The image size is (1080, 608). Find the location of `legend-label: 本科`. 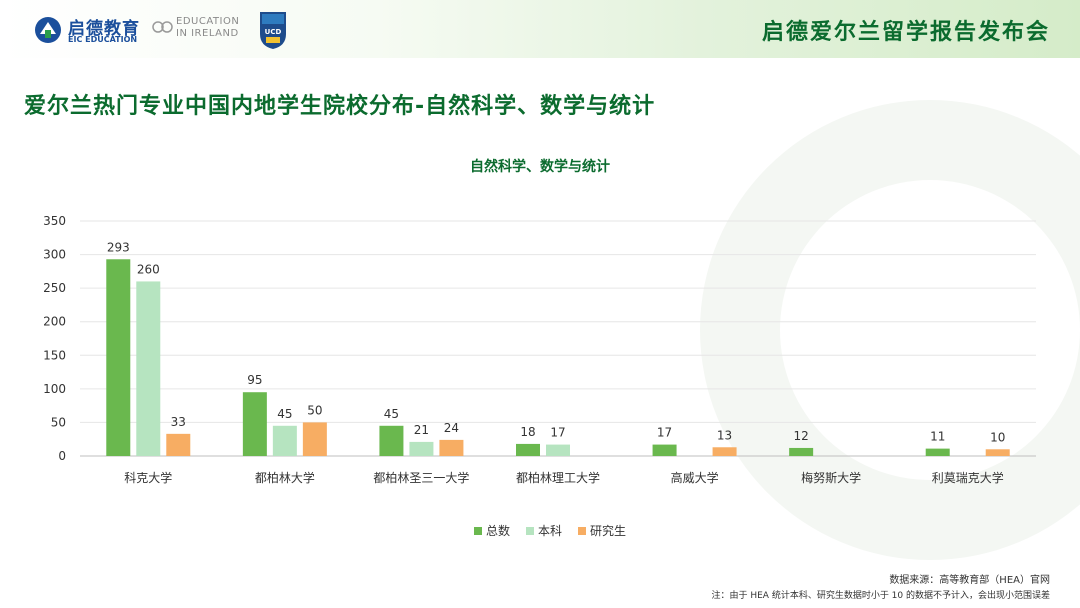

legend-label: 本科 is located at coordinates (550, 531).